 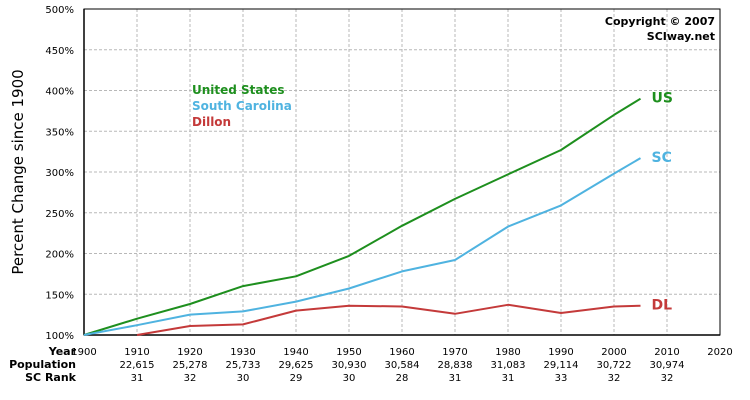 I want to click on y-tick-label: 500%, so click(x=59, y=10).